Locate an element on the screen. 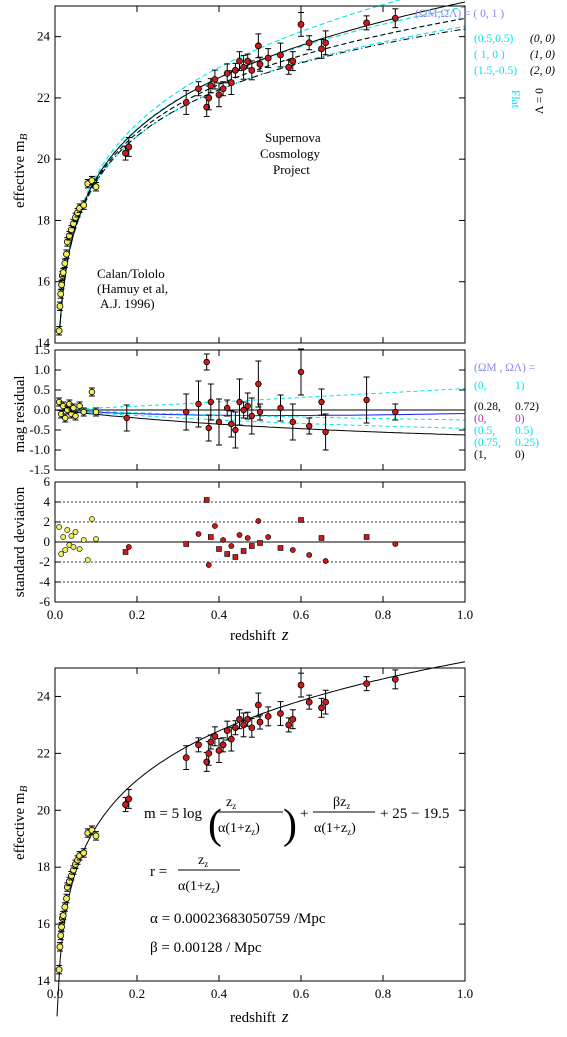 This screenshot has height=1037, width=567. legend-item-2-b: 0.72) is located at coordinates (527, 407).